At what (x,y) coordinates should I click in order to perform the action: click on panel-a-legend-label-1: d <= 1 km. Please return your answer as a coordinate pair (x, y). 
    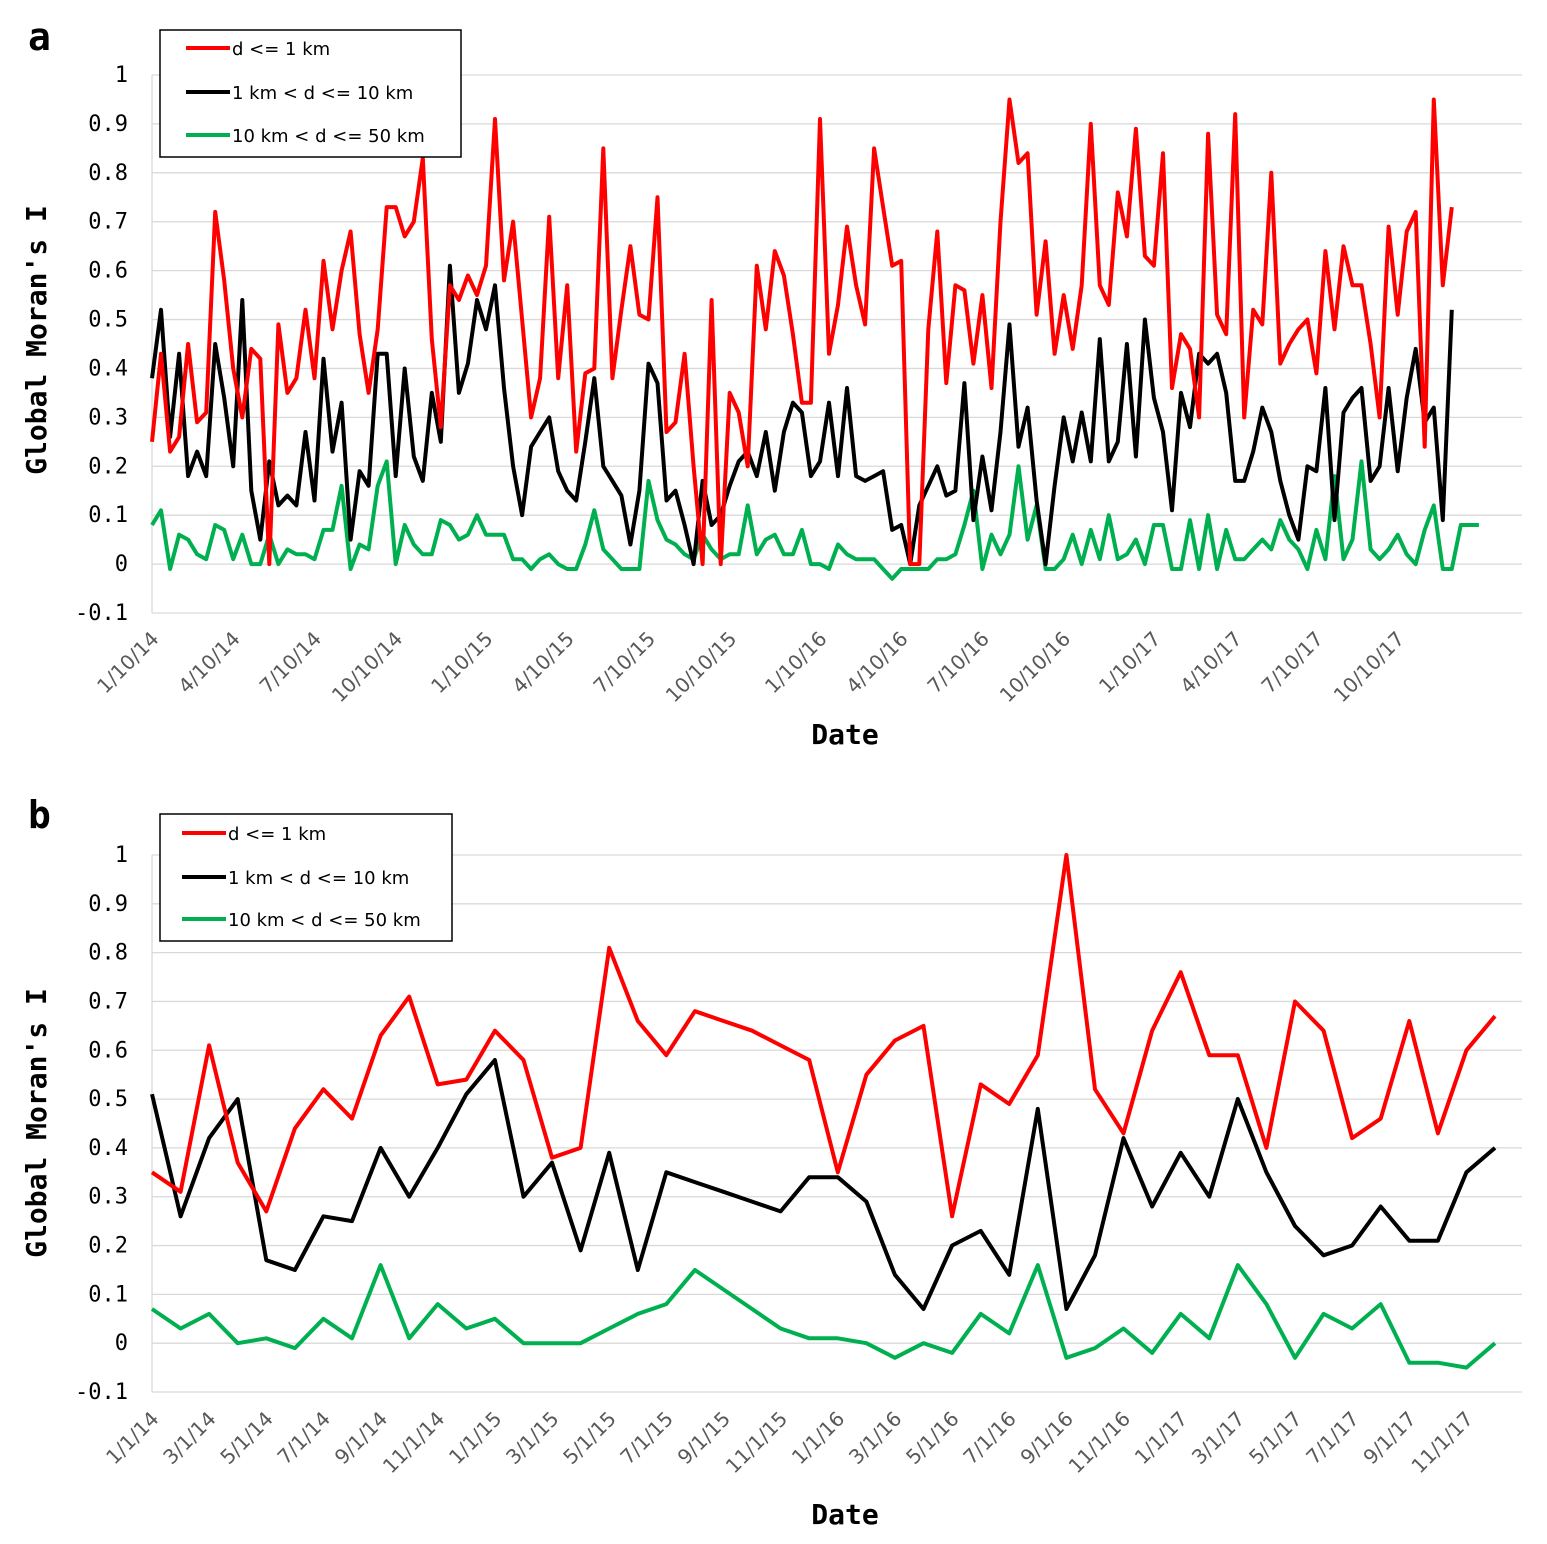
    Looking at the image, I should click on (281, 49).